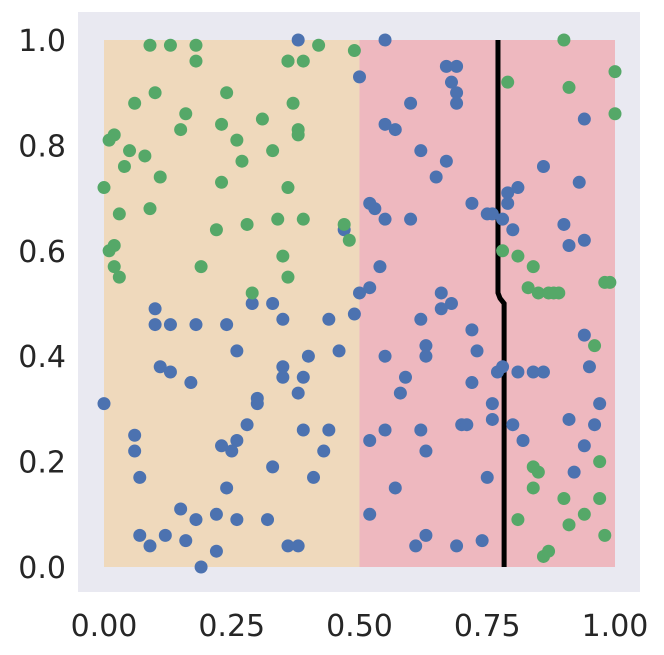  I want to click on x-tick-label: 1.00, so click(615, 626).